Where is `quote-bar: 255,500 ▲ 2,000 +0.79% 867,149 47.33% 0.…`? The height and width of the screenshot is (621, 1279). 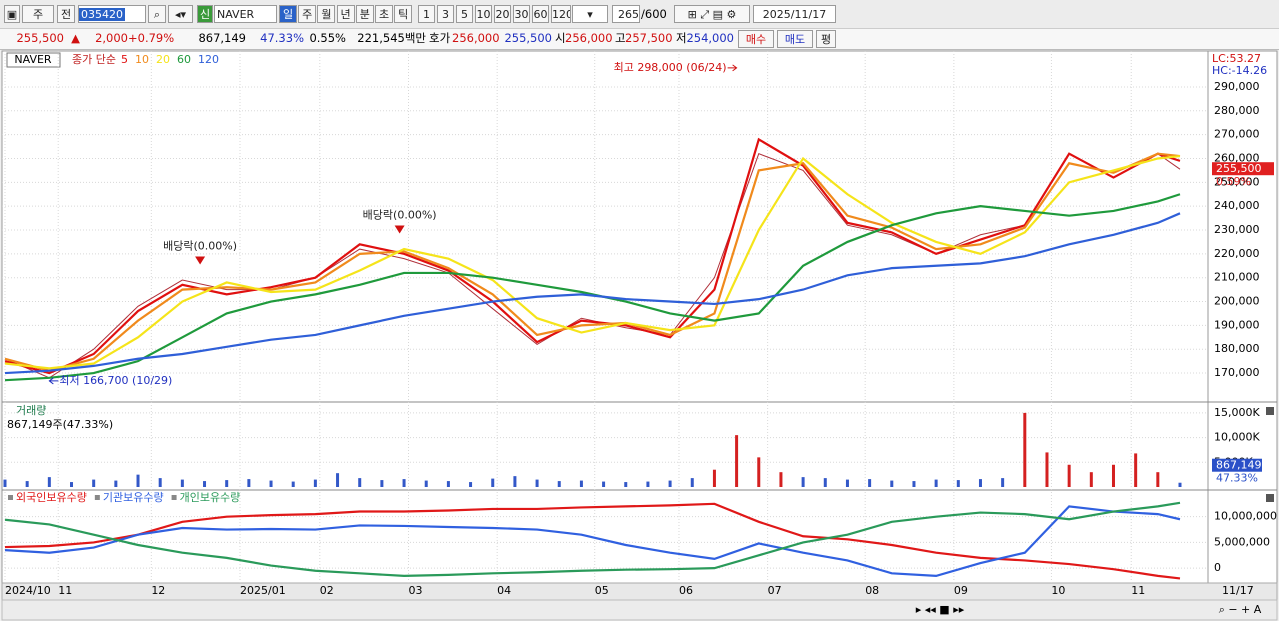 quote-bar: 255,500 ▲ 2,000 +0.79% 867,149 47.33% 0.… is located at coordinates (639, 39).